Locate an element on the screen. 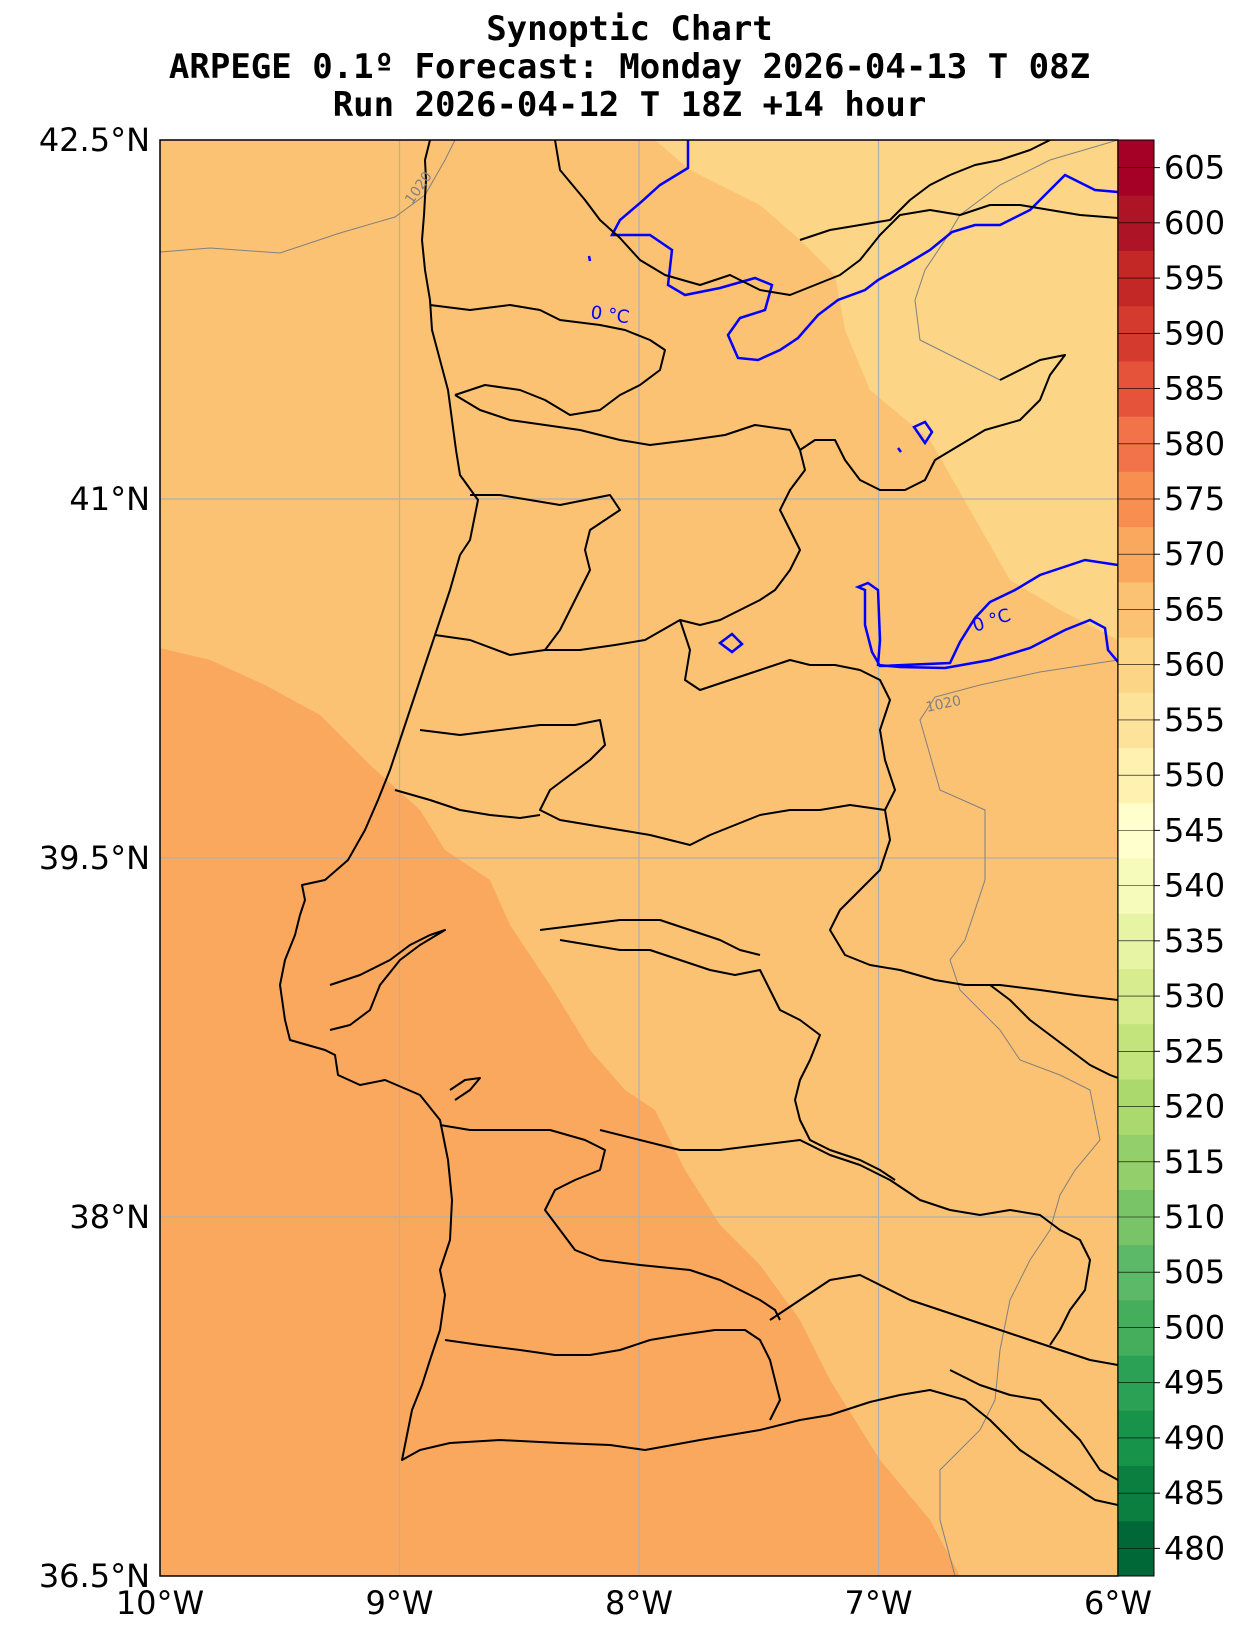 Image resolution: width=1259 pixels, height=1646 pixels. border-south-b is located at coordinates (650, 937).